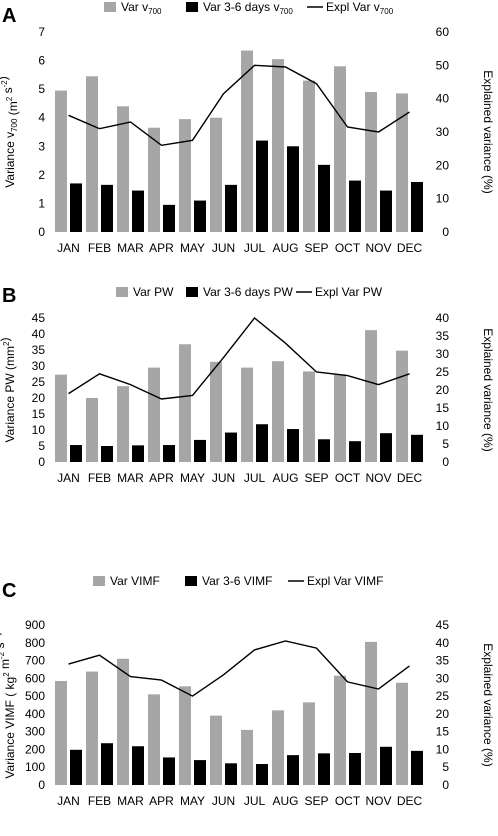 The width and height of the screenshot is (498, 836). Describe the element at coordinates (443, 625) in the screenshot. I see `y2-tick-label: 45` at that location.